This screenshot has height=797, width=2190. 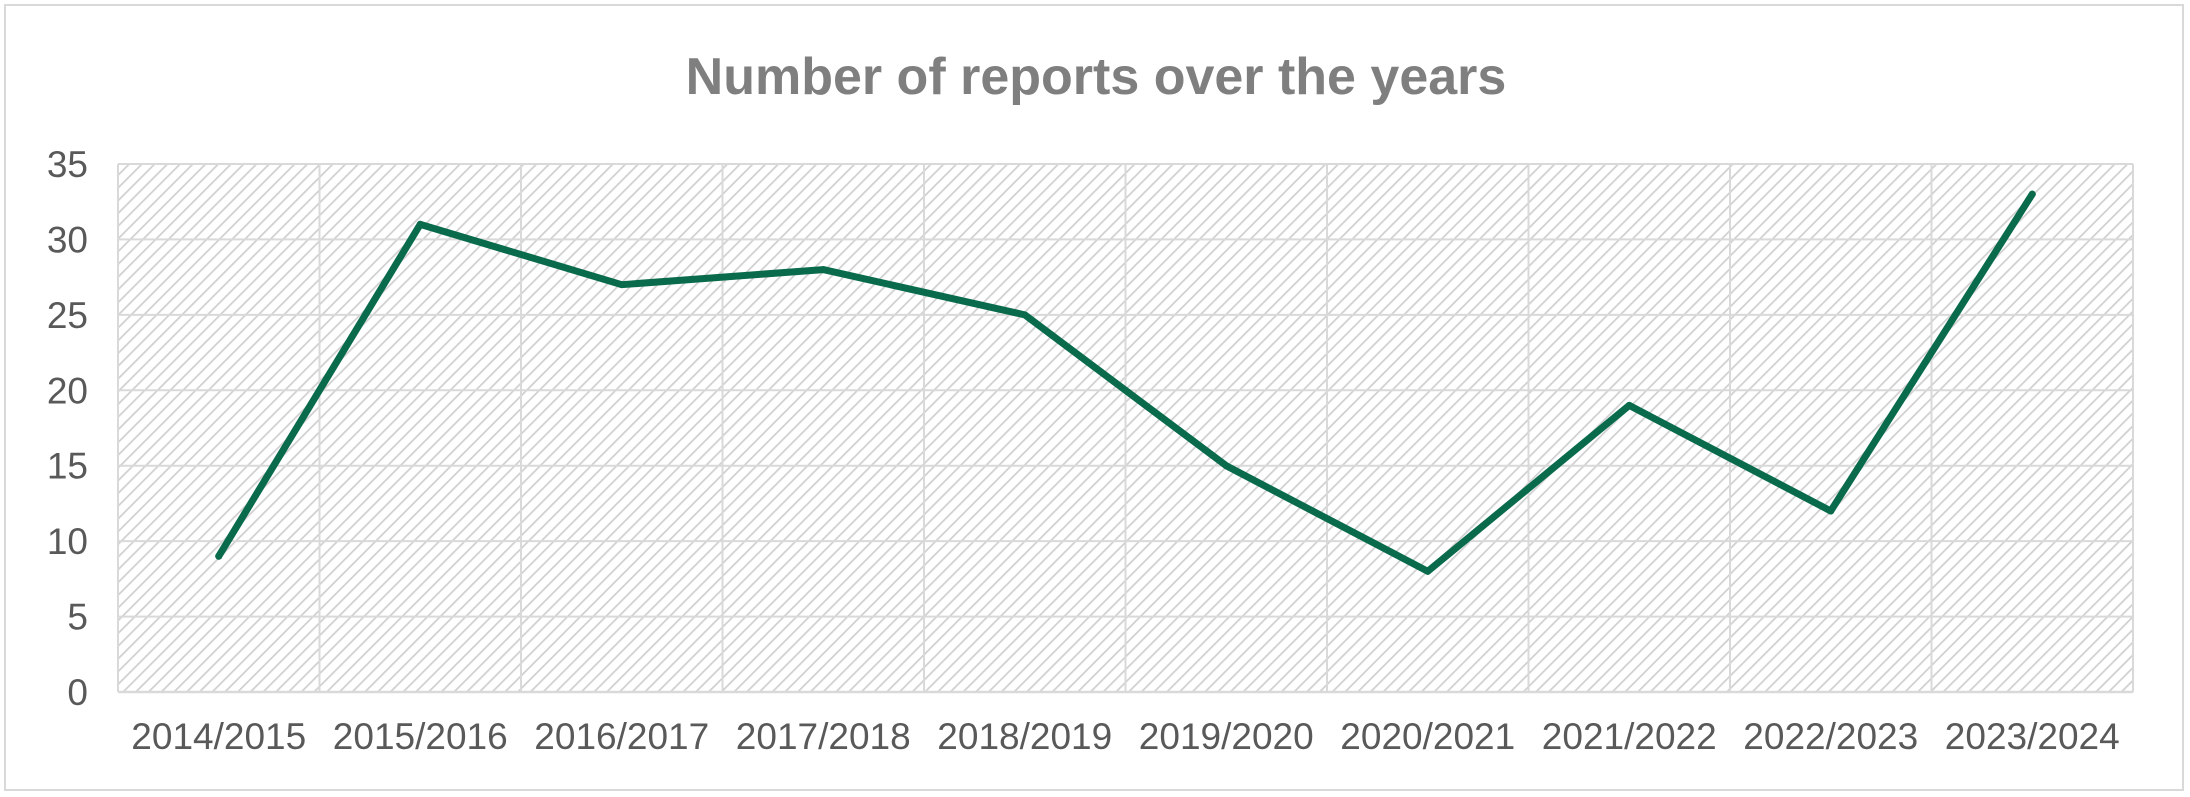 What do you see at coordinates (67, 315) in the screenshot?
I see `y-tick-label: 25` at bounding box center [67, 315].